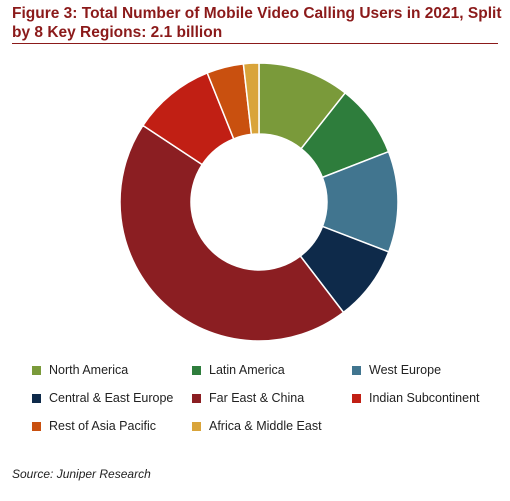 The height and width of the screenshot is (501, 510). What do you see at coordinates (89, 370) in the screenshot?
I see `legend-label: North America` at bounding box center [89, 370].